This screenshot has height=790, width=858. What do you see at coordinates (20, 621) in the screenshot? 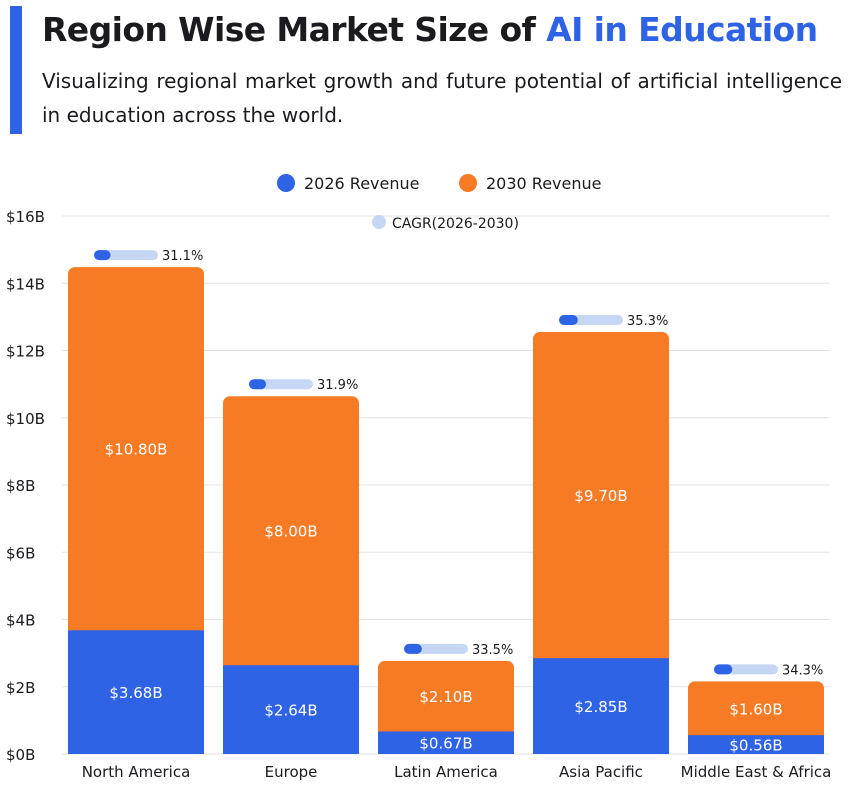
I see `y-tick-label: $4B` at bounding box center [20, 621].